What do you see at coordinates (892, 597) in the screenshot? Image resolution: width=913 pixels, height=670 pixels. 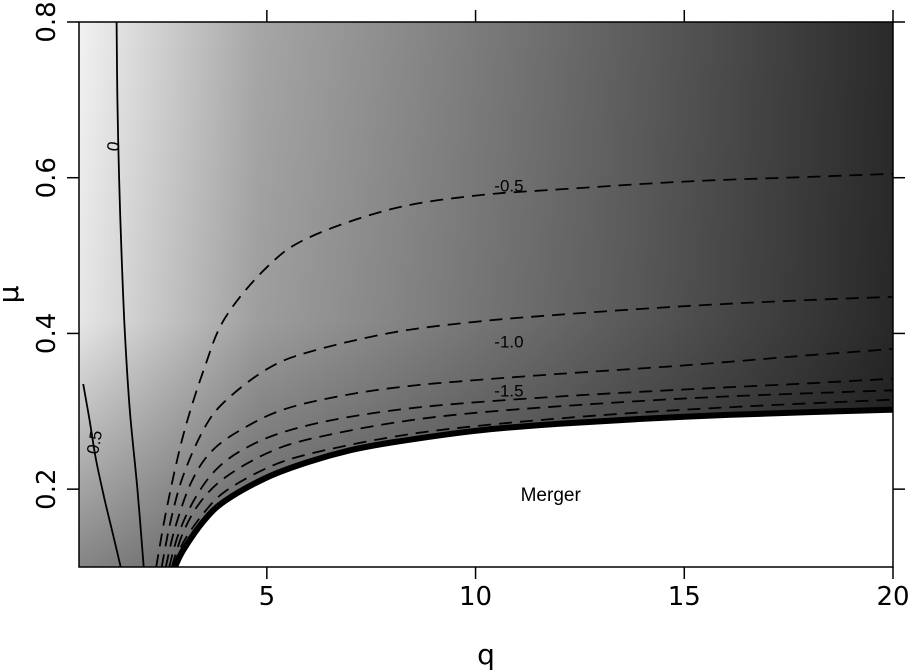 I see `x-tick-label: 20` at bounding box center [892, 597].